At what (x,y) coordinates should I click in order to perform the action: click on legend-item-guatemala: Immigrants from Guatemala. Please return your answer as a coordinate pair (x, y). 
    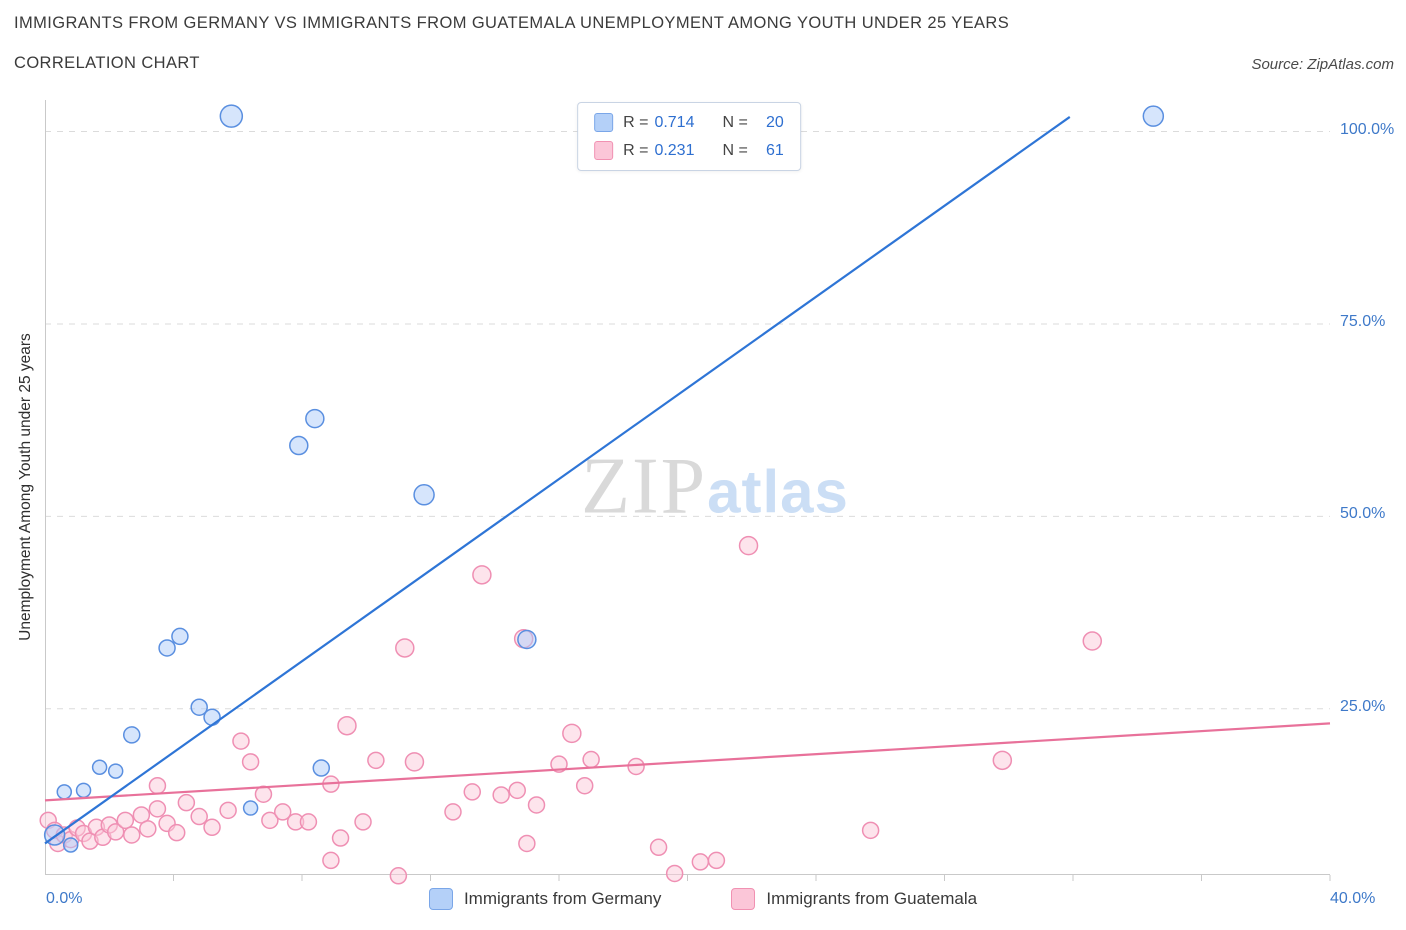
    Looking at the image, I should click on (854, 899).